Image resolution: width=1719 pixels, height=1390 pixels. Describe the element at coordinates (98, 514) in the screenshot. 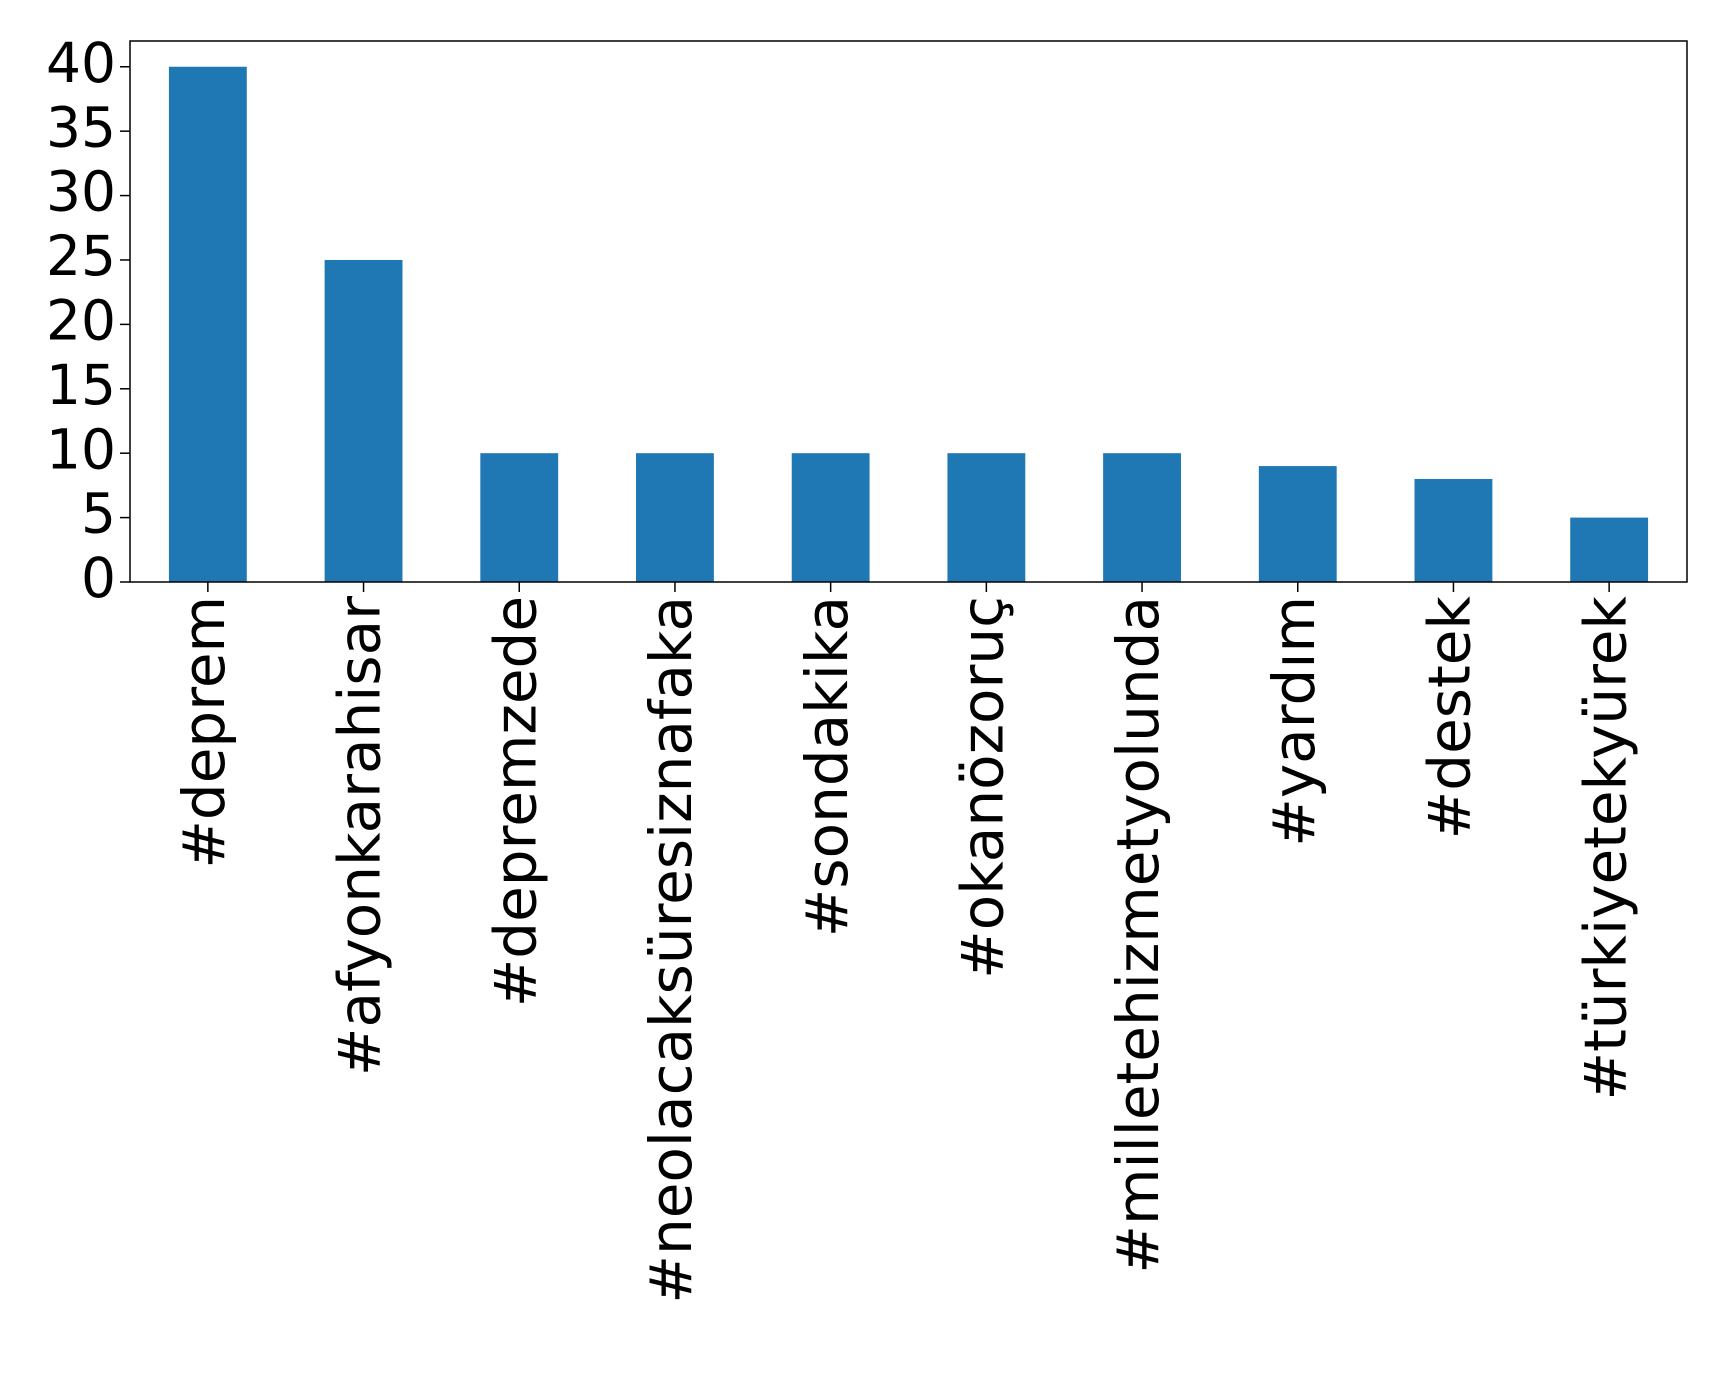

I see `y-tick-label: 5` at that location.